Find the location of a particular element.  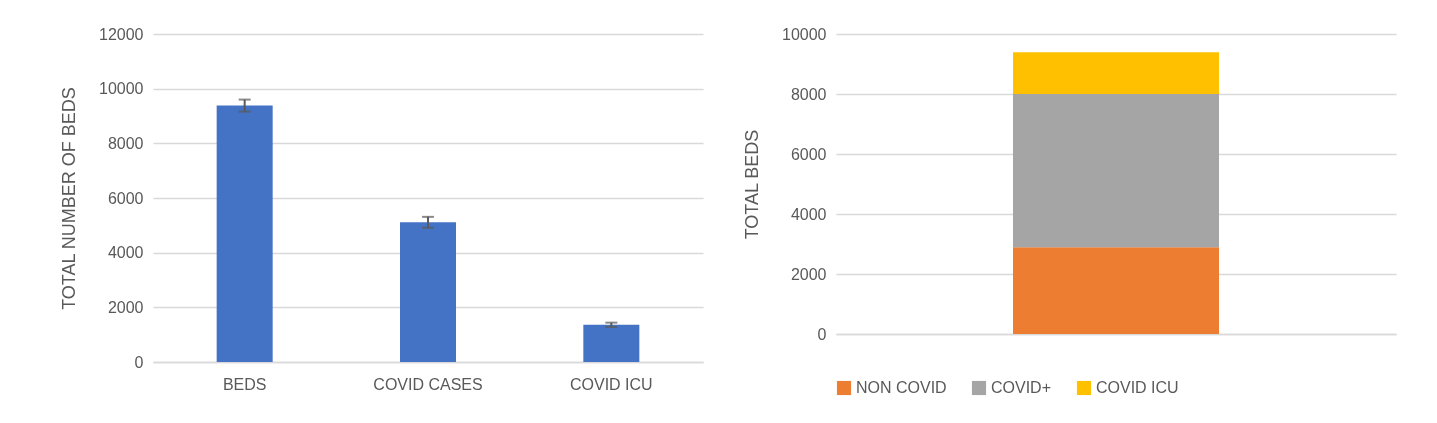

legend-label: COVID+ is located at coordinates (1021, 387).